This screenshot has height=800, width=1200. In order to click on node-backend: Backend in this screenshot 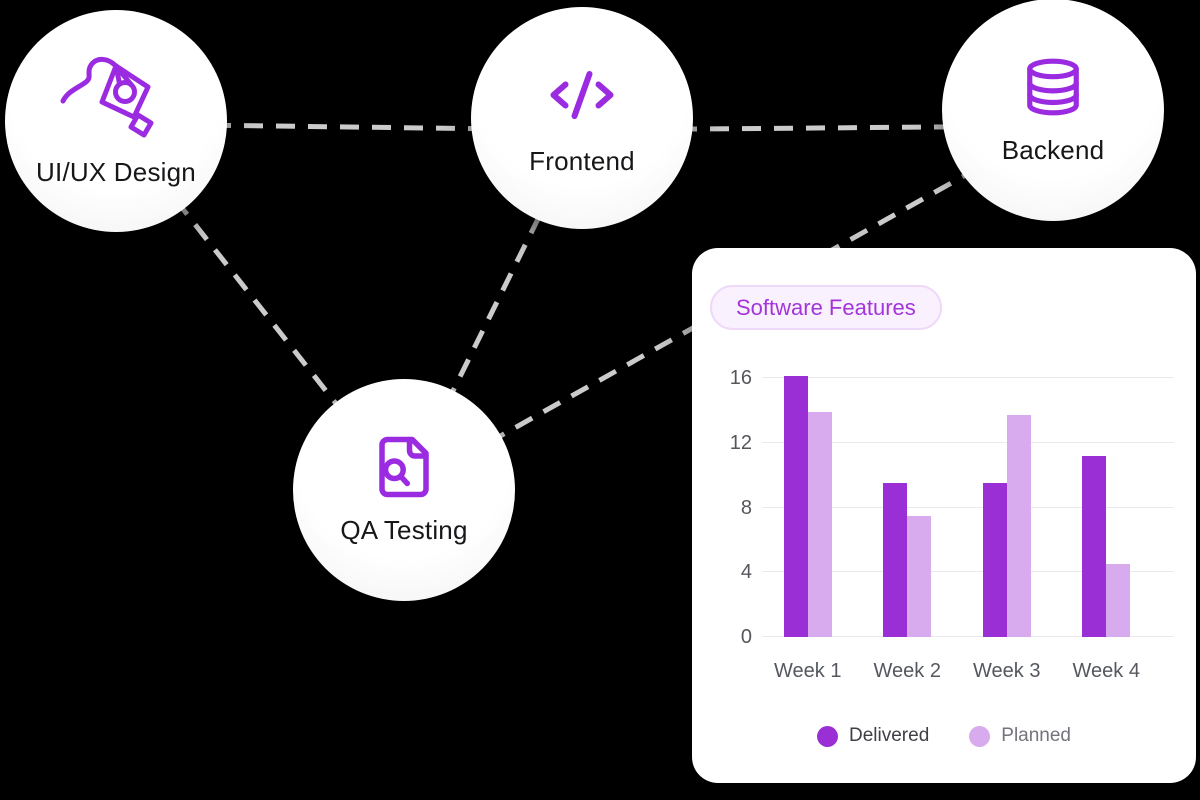, I will do `click(1053, 110)`.